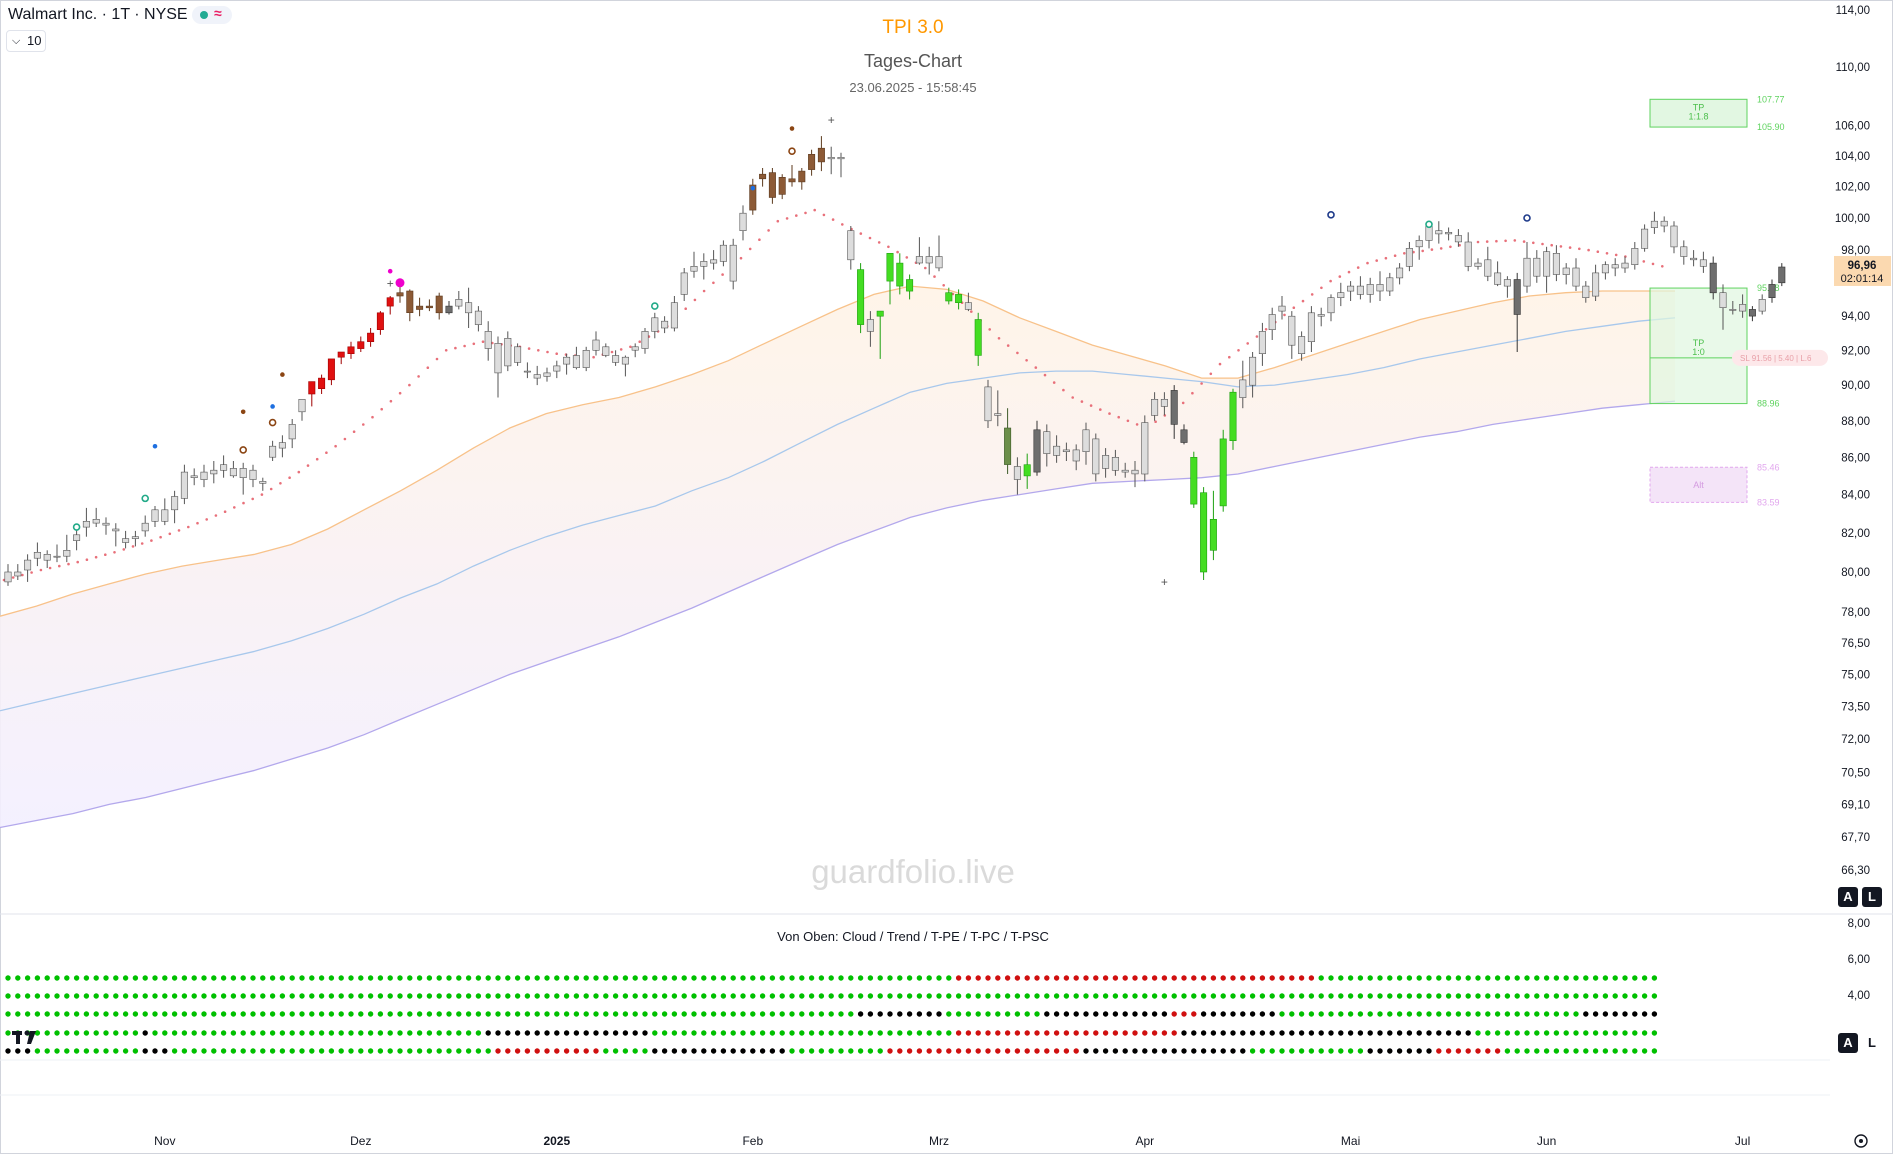 The height and width of the screenshot is (1154, 1893). I want to click on price-axis-label: 110,00, so click(1853, 68).